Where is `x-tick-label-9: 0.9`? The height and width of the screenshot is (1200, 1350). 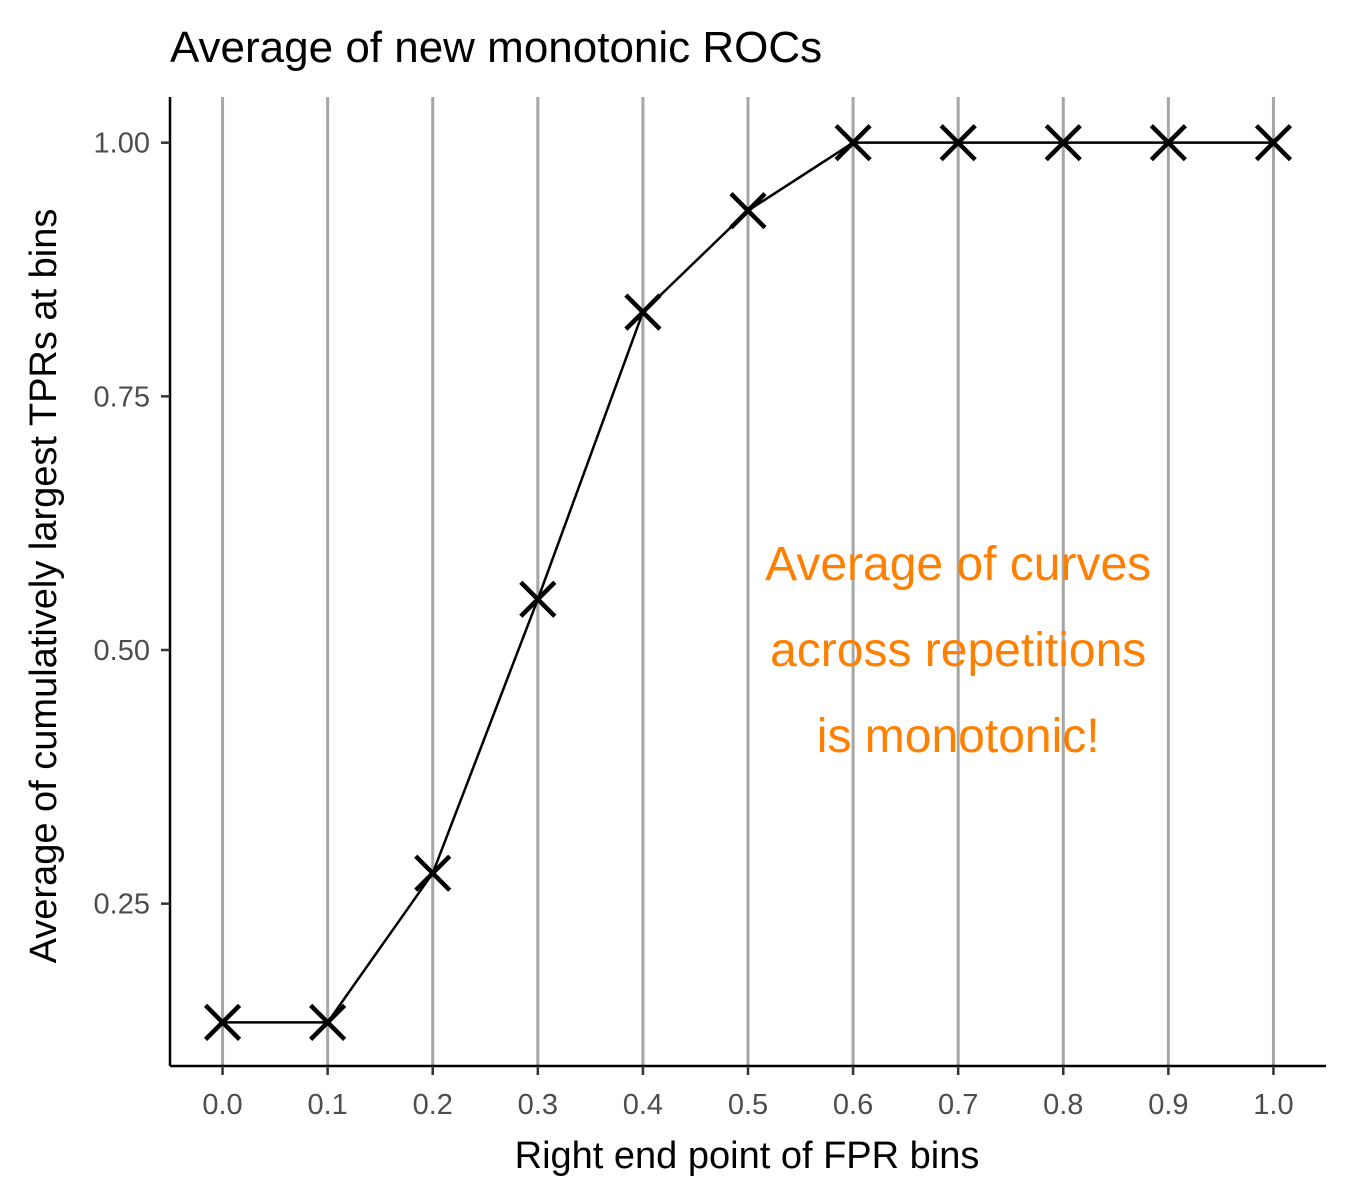 x-tick-label-9: 0.9 is located at coordinates (1168, 1105).